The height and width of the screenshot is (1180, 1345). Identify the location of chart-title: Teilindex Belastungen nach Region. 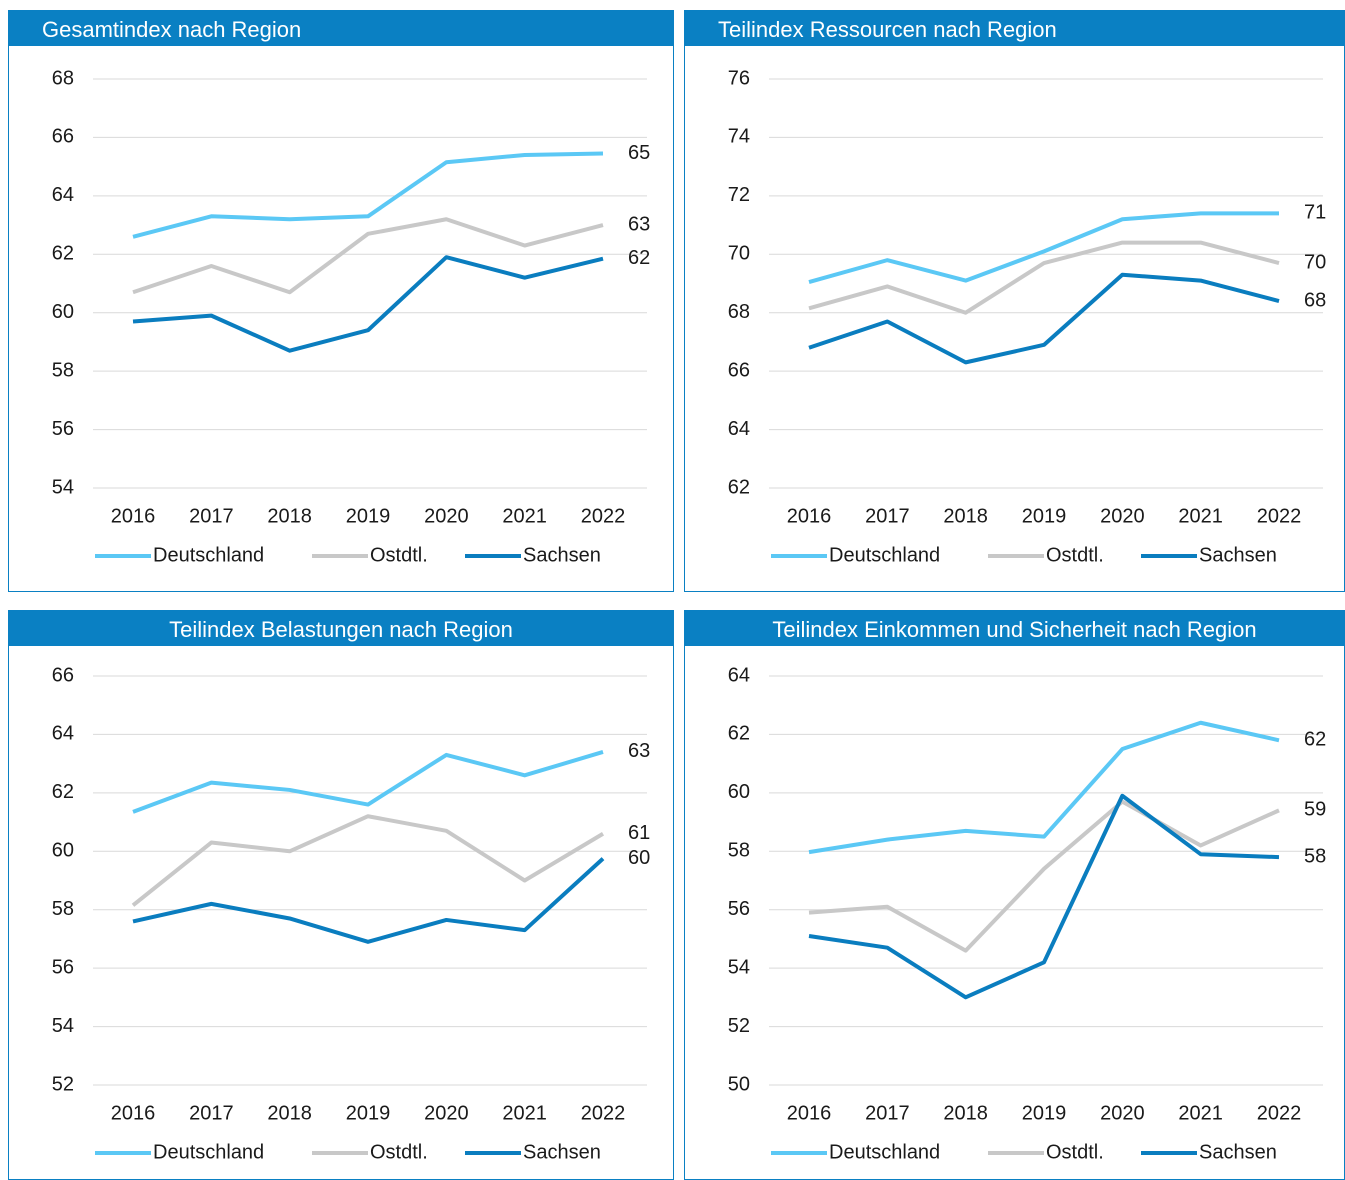
(341, 629).